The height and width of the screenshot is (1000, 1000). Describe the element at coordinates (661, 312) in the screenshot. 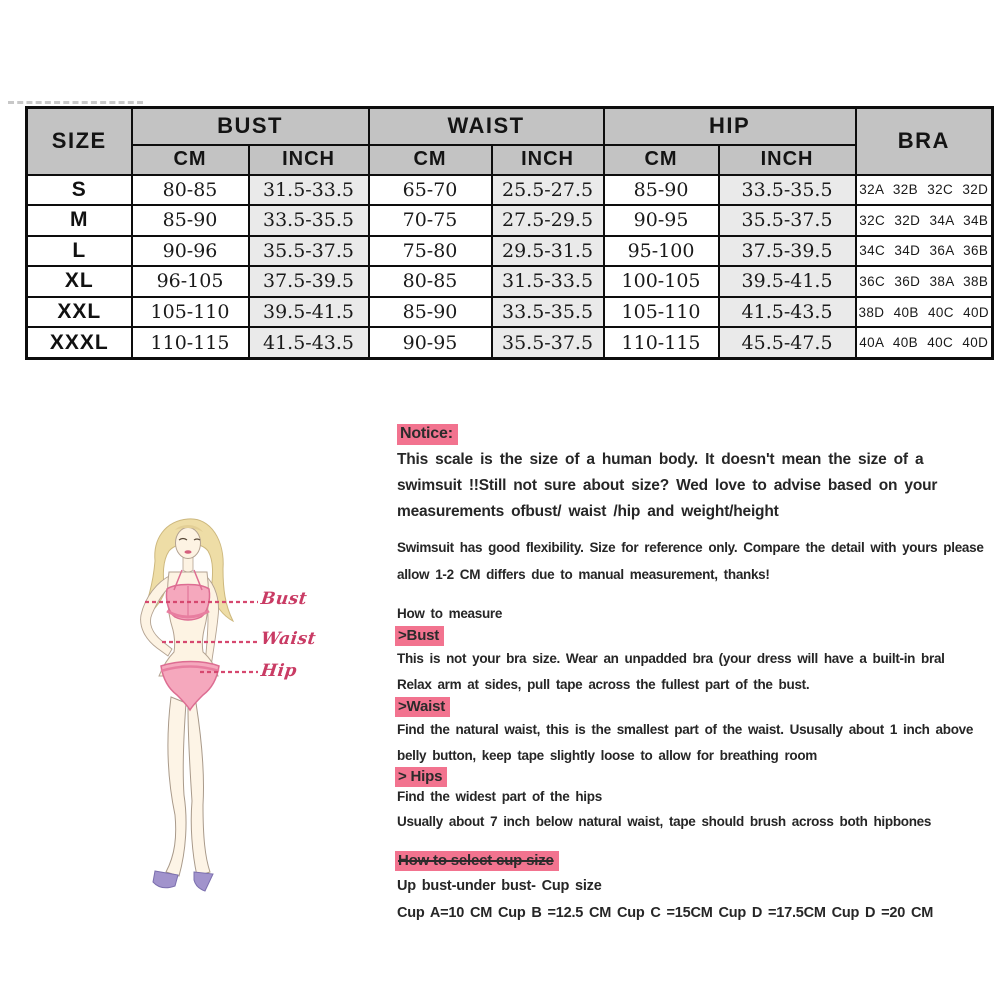

I see `hip-cm-cell: 105-110` at that location.